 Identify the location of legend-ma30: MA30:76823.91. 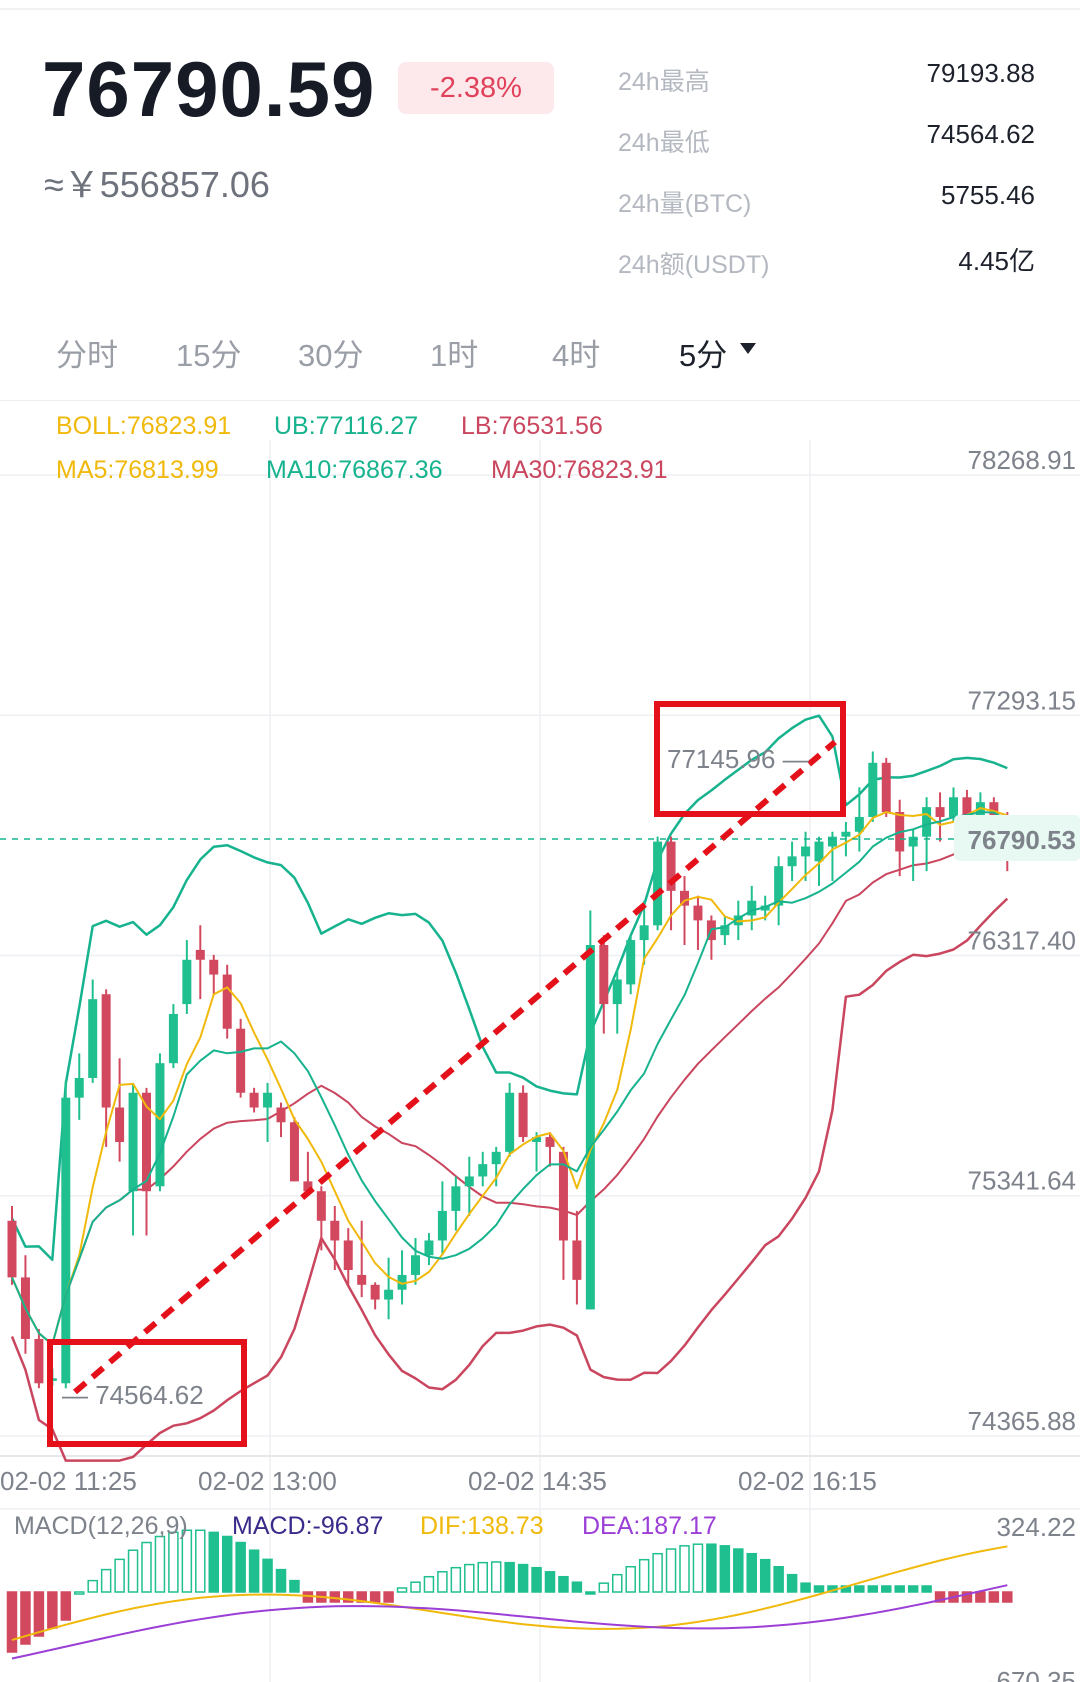
(579, 470).